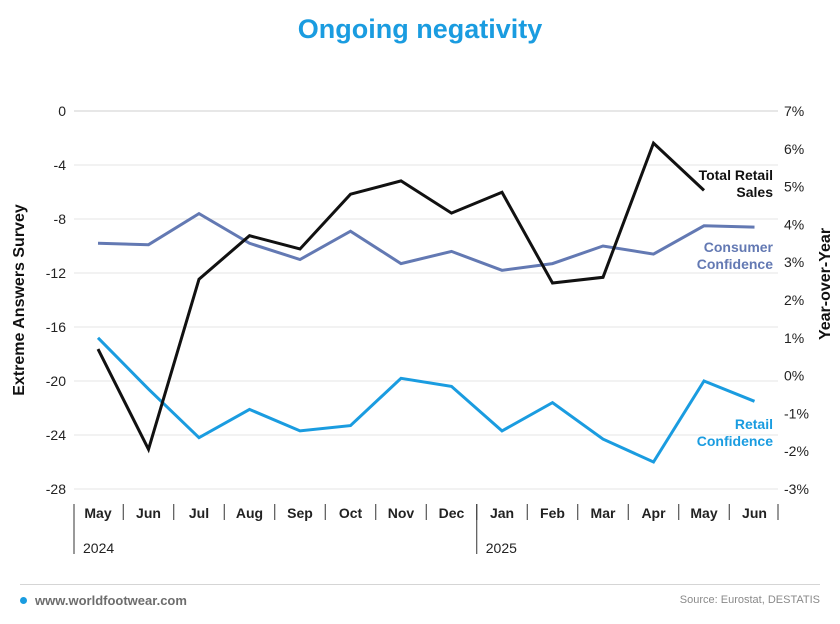 This screenshot has height=624, width=840. Describe the element at coordinates (111, 600) in the screenshot. I see `website-text: www.worldfootwear.com` at that location.